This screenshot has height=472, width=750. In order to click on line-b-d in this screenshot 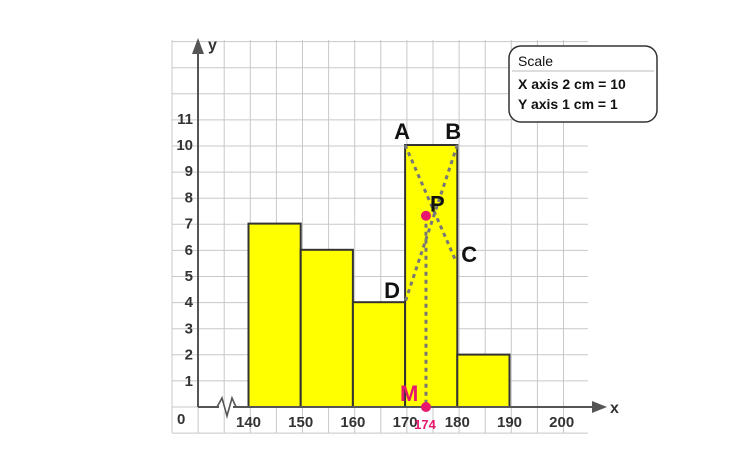, I will do `click(431, 223)`.